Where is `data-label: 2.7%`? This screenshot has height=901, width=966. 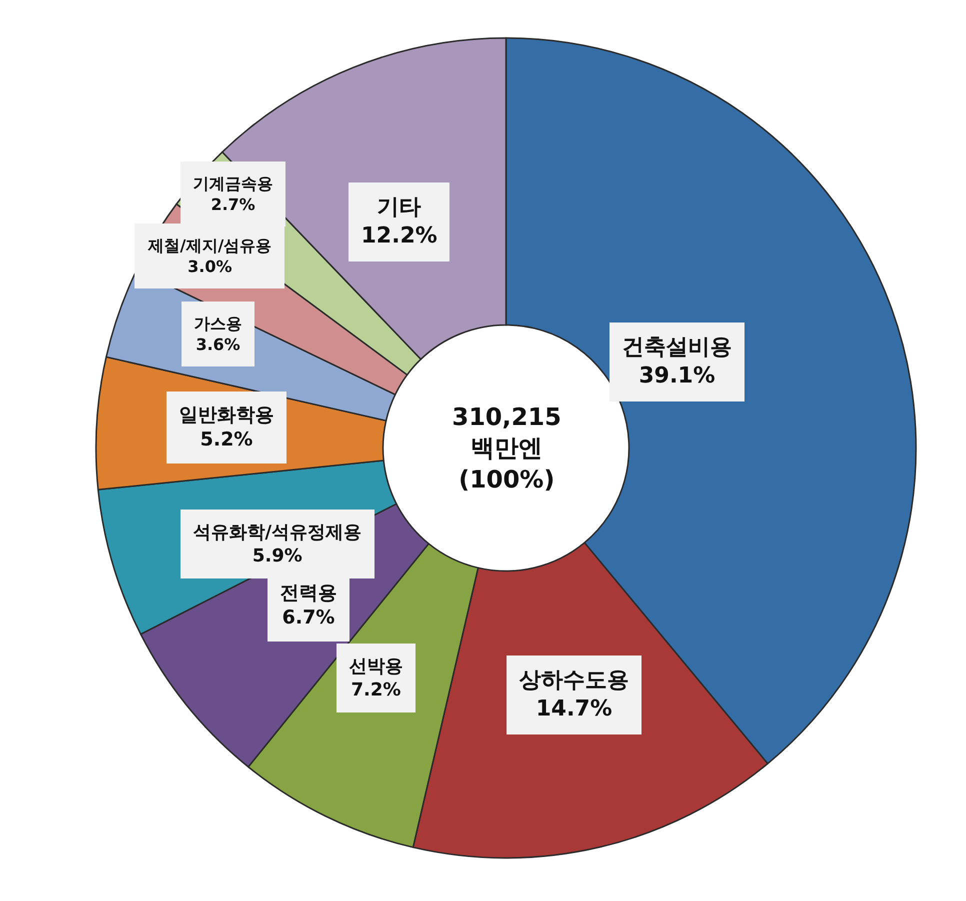 data-label: 2.7% is located at coordinates (233, 204).